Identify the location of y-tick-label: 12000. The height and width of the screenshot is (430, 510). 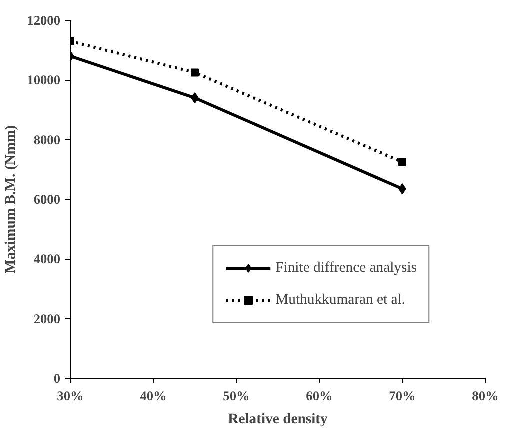
(44, 20).